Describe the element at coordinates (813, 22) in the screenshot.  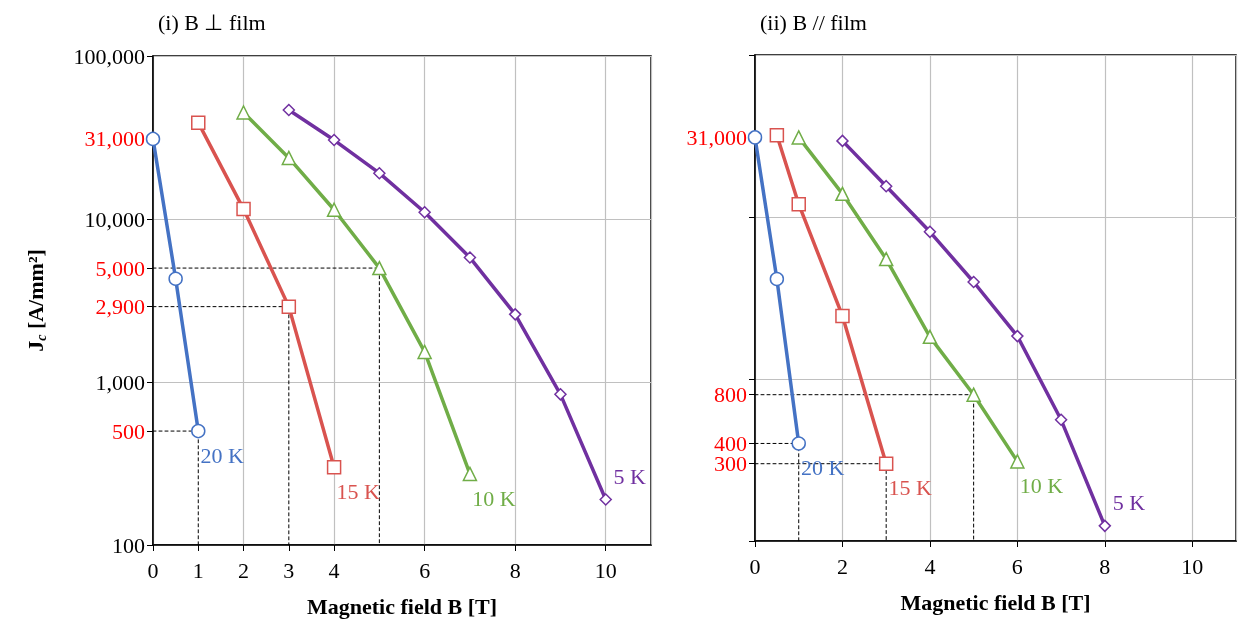
I see `chart-title: (ii) B // film` at that location.